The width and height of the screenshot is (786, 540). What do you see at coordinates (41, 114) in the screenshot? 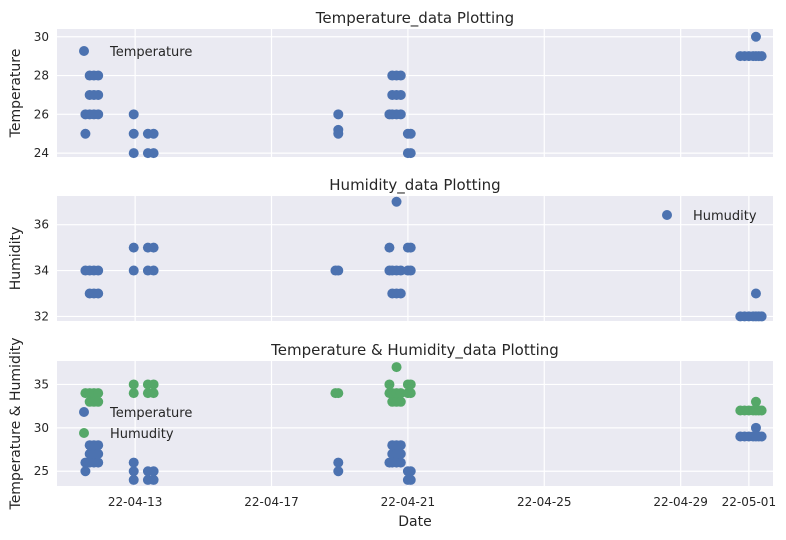
I see `y-tick-label: 26` at bounding box center [41, 114].